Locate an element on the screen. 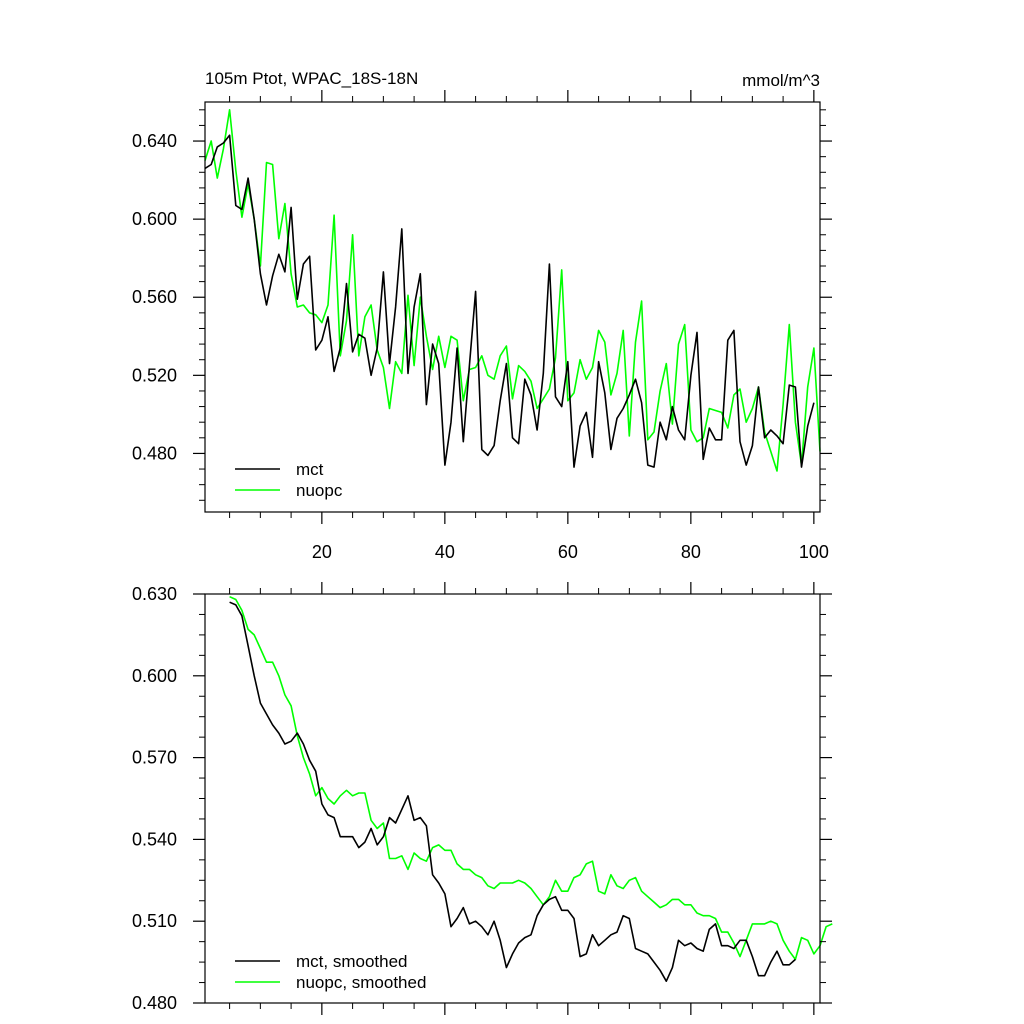  x-tick-label: 40 is located at coordinates (445, 552).